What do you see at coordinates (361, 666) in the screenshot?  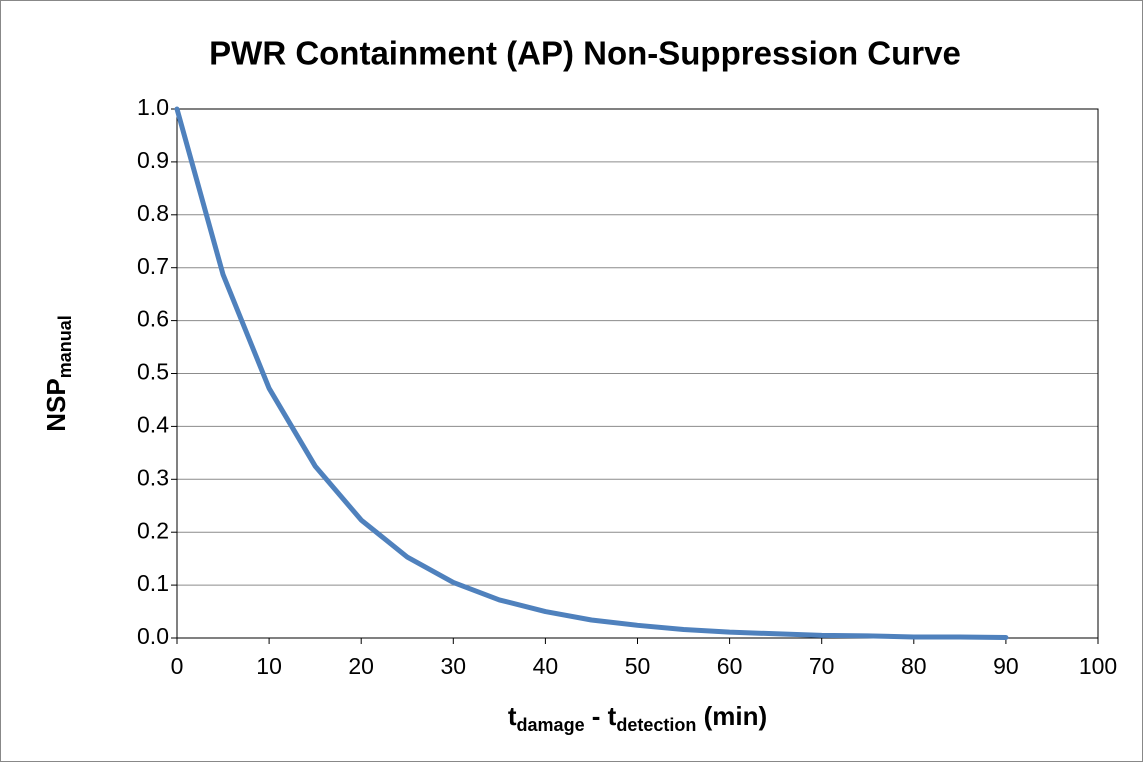 I see `x-tick-label: 20` at bounding box center [361, 666].